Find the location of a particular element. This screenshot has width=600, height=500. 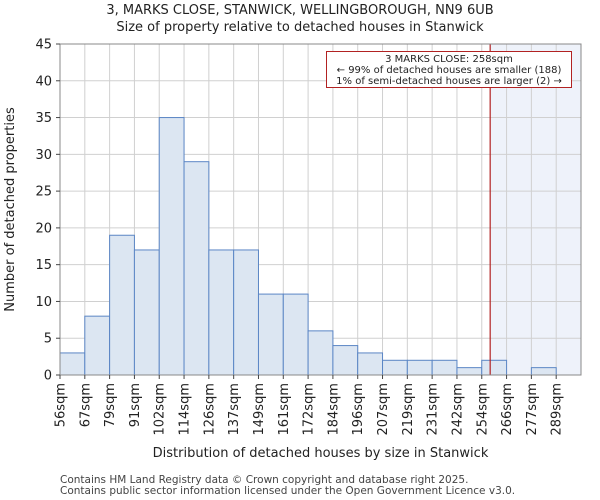

x-tick-label-289sqm: 289sqm is located at coordinates (557, 409).